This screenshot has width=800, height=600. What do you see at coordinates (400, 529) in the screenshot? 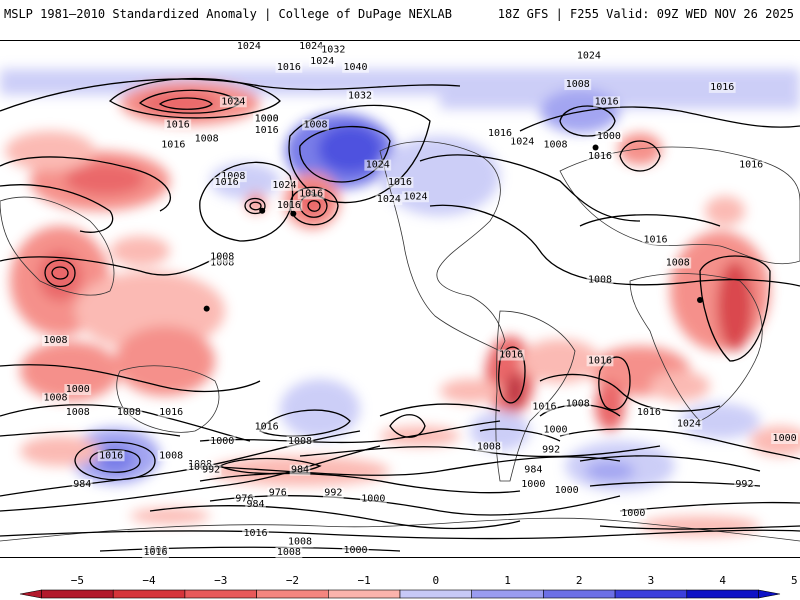
I see `antarctica-coast` at bounding box center [400, 529].